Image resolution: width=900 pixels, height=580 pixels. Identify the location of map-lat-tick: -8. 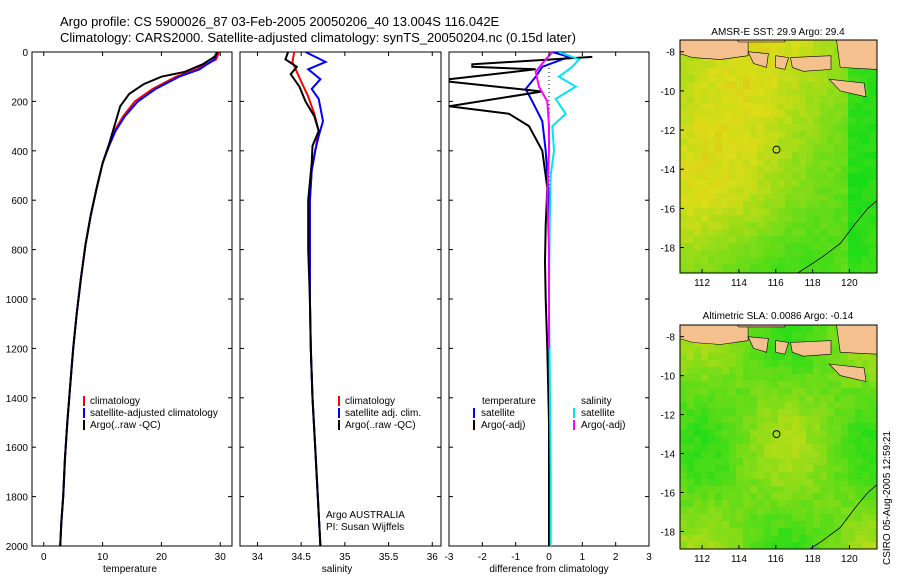
(670, 338).